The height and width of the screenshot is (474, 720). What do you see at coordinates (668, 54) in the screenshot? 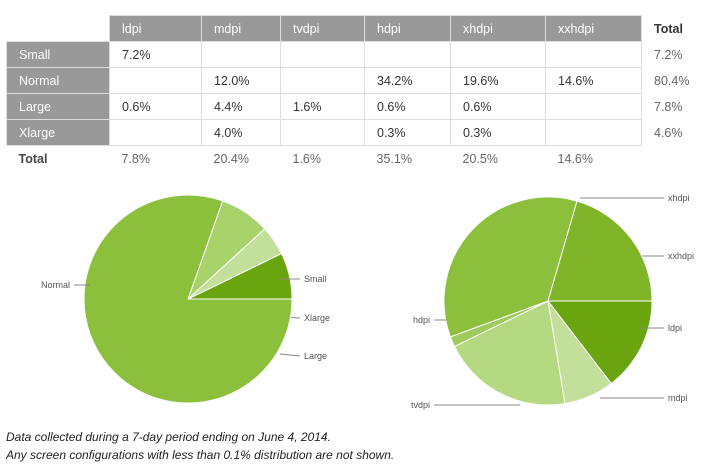
I see `row-total: 7.2%` at bounding box center [668, 54].